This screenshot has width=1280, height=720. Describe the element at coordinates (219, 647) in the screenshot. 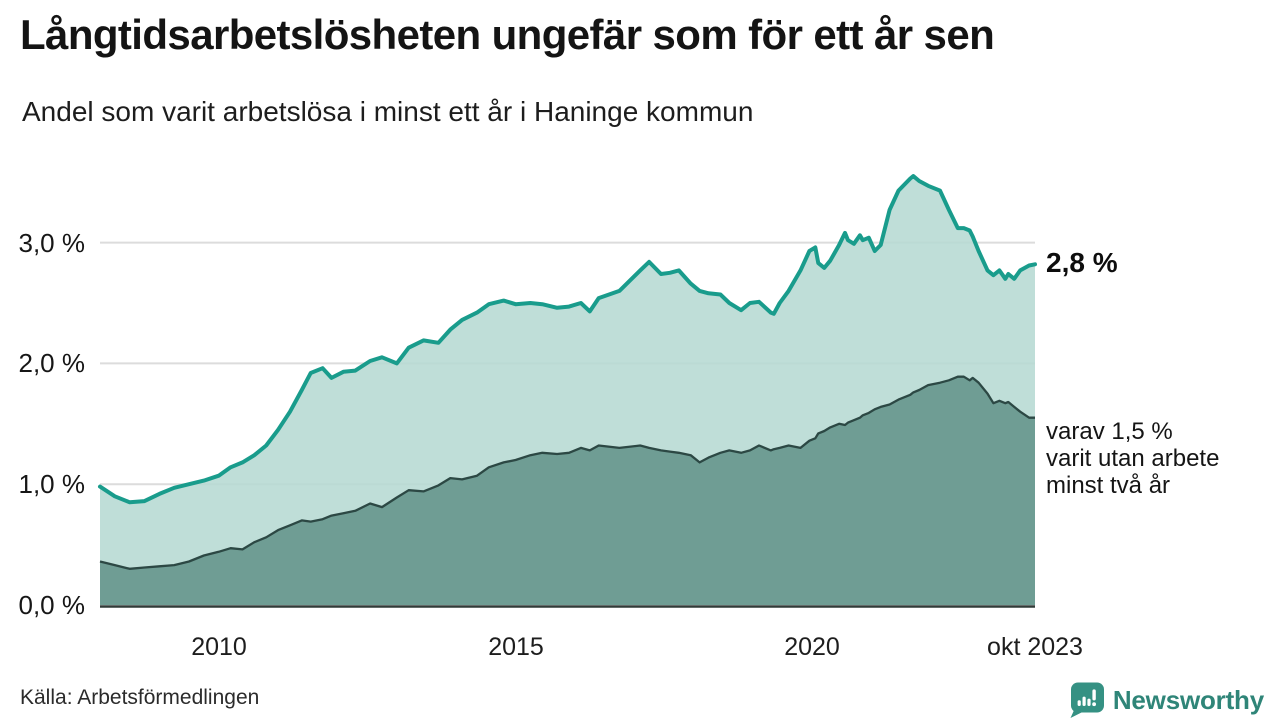

I see `x-tick-label: 2010` at that location.